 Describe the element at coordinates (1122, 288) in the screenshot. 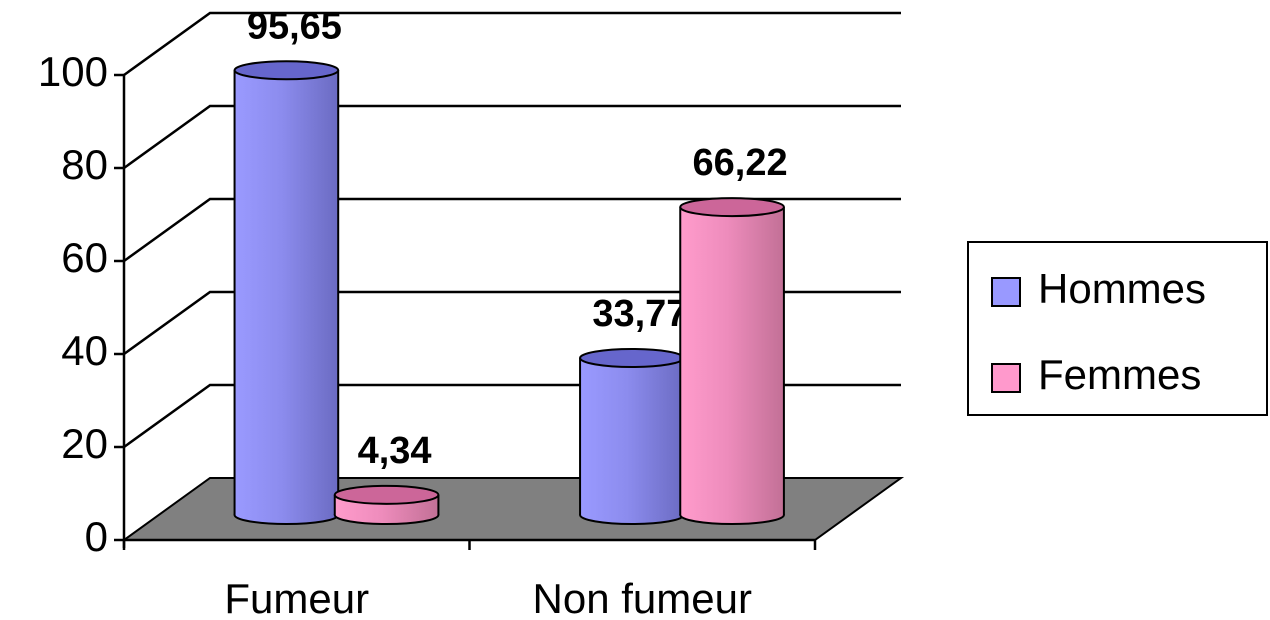

I see `legend-label: Hommes` at that location.